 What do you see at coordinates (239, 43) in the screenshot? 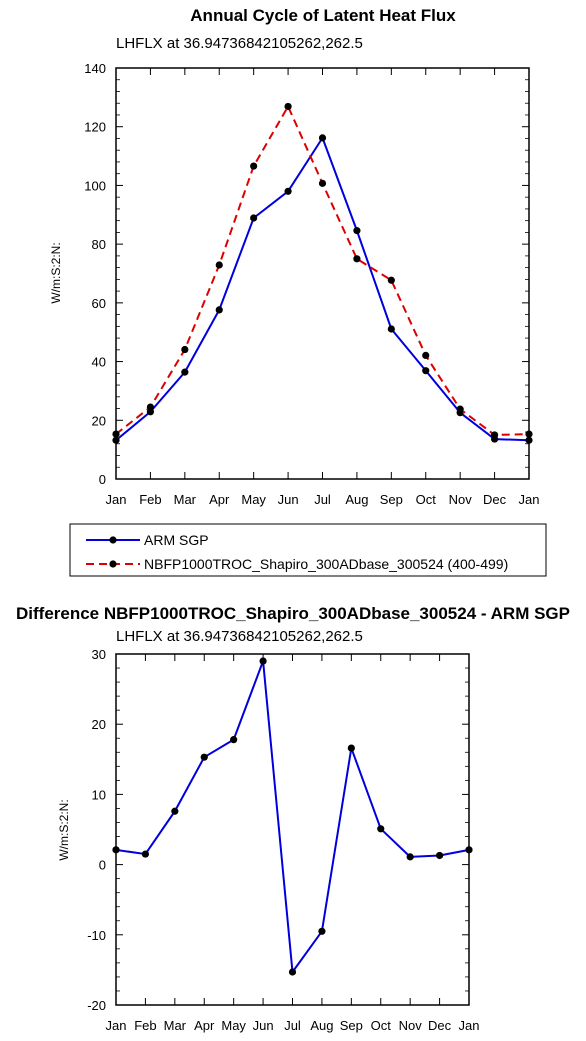
I see `chart-subtitle: LHFLX at 36.94736842105262,262.5` at bounding box center [239, 43].